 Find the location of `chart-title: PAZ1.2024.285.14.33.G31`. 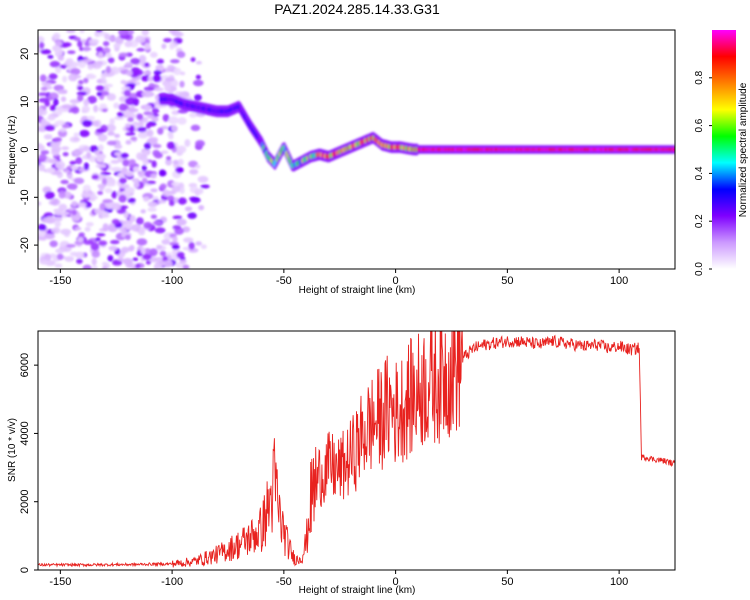

chart-title: PAZ1.2024.285.14.33.G31 is located at coordinates (357, 9).